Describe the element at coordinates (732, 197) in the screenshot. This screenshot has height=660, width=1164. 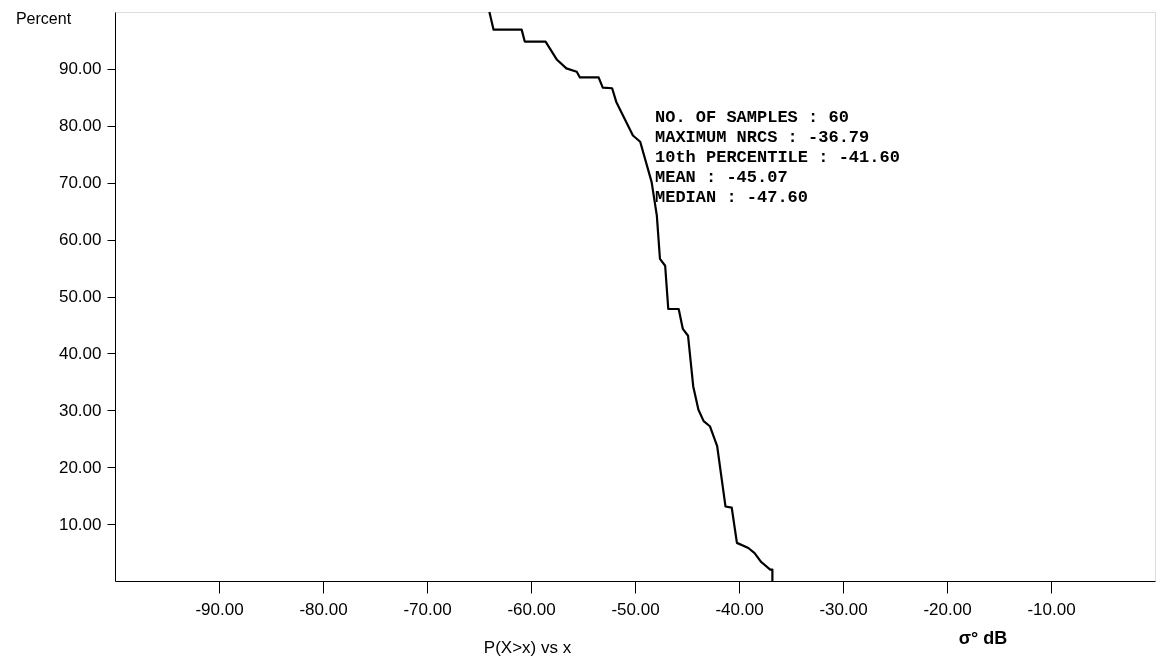
I see `annotation: MEDIAN : -47.60` at that location.